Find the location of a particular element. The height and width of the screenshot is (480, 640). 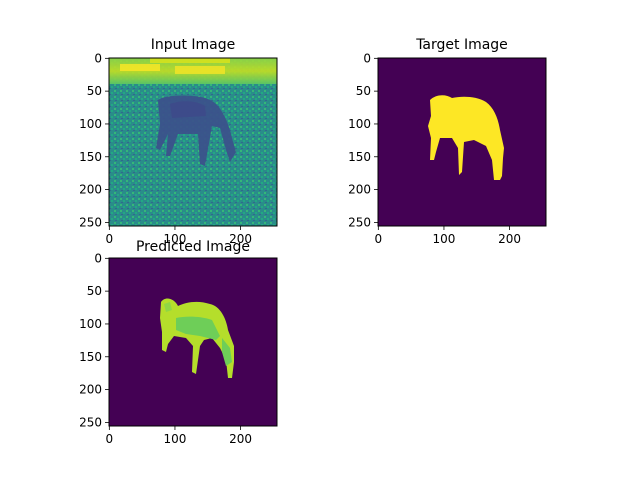

panel-target: Target Image is located at coordinates (462, 132).